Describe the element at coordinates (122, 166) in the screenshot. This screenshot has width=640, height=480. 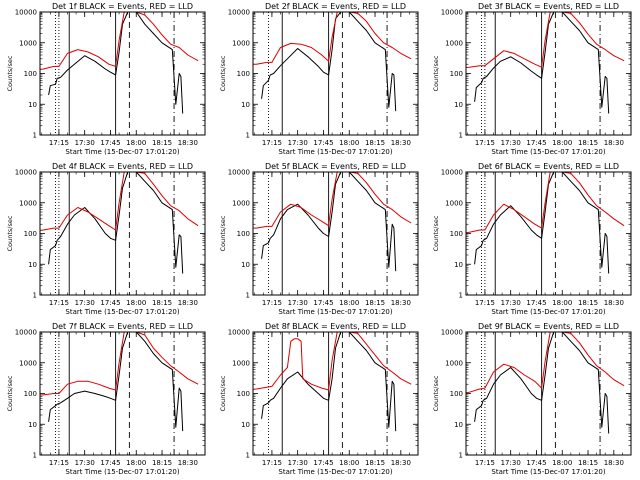
I see `panel-title: Det 4f BLACK = Events, RED = LLD` at that location.